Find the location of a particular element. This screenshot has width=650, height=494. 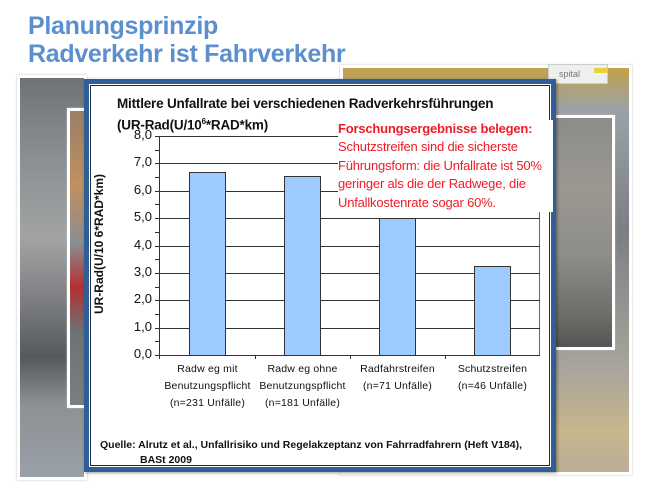

y-tick-label: 1,0 is located at coordinates (142, 326).